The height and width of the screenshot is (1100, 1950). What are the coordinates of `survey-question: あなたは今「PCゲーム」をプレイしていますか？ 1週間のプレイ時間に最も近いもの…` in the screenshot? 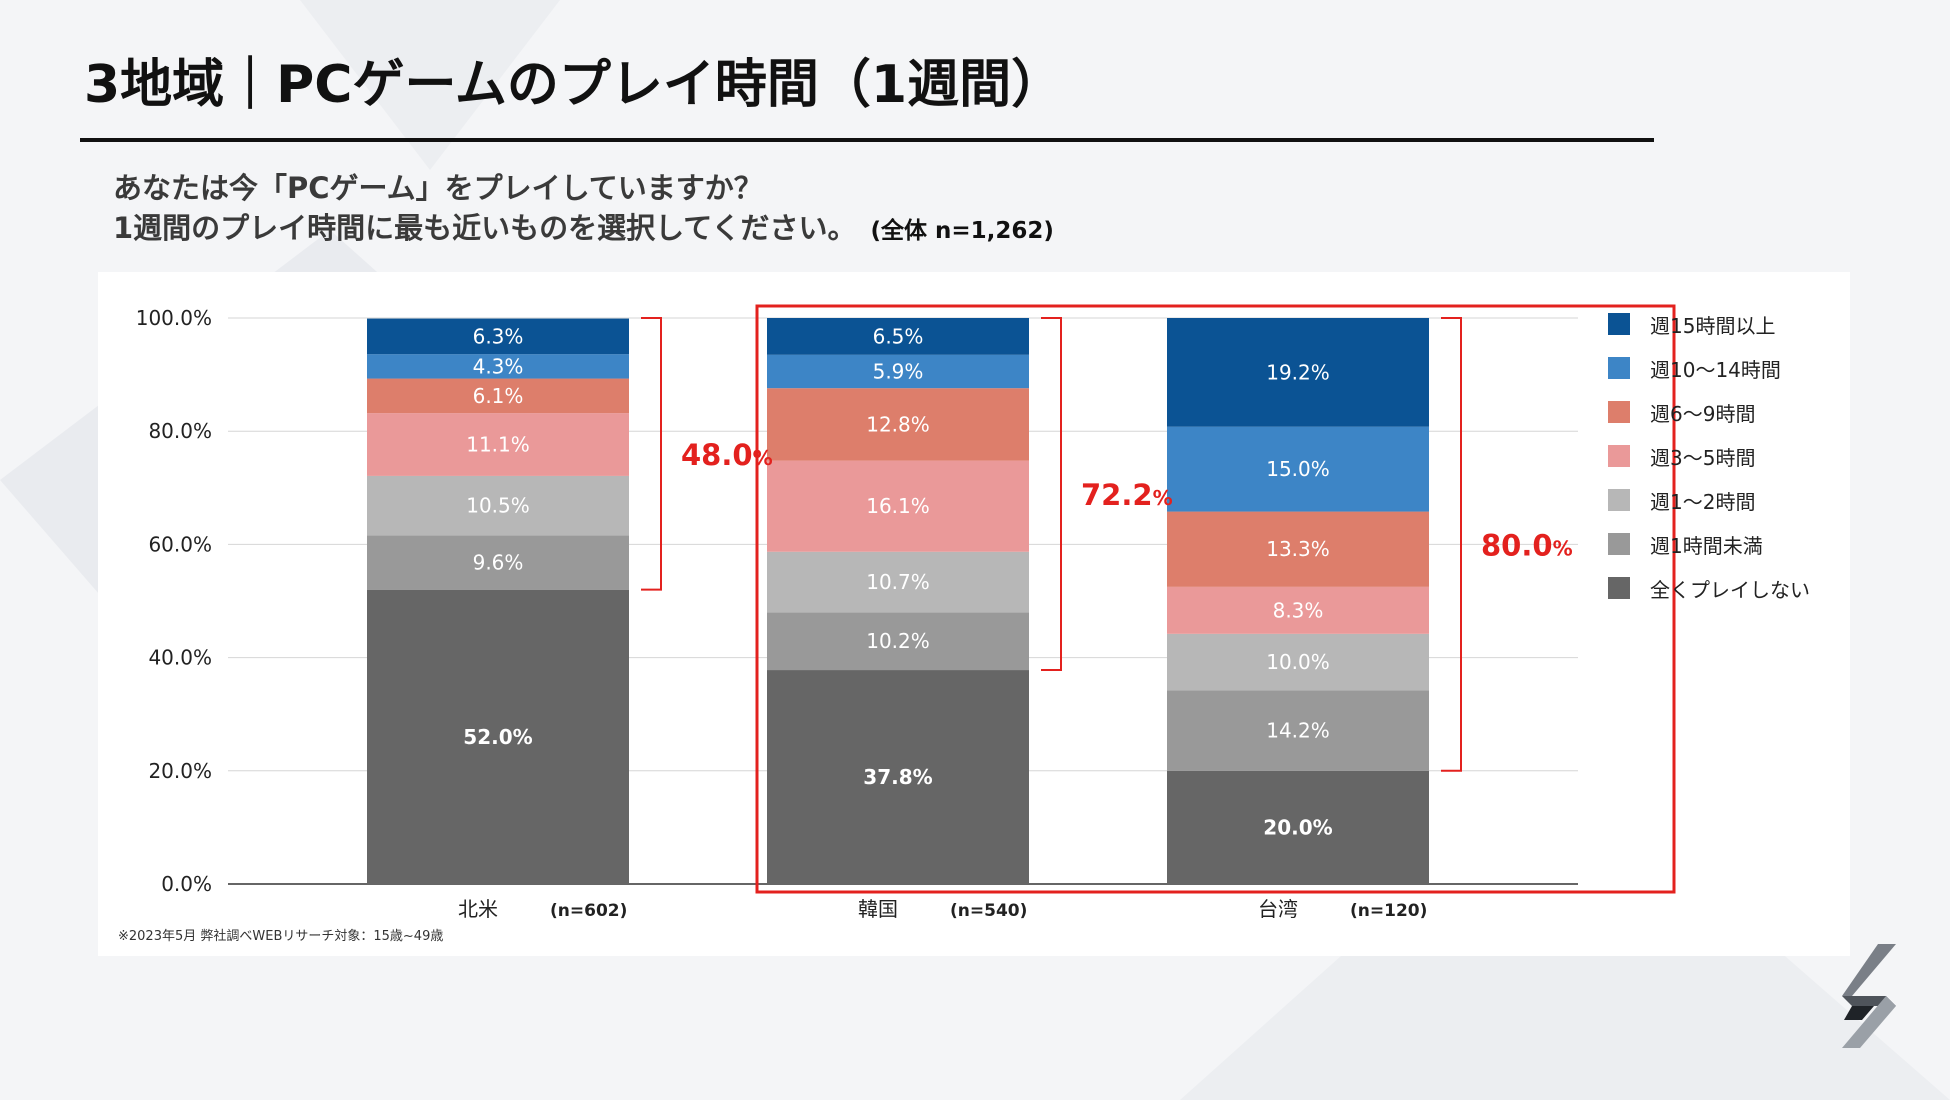 It's located at (583, 209).